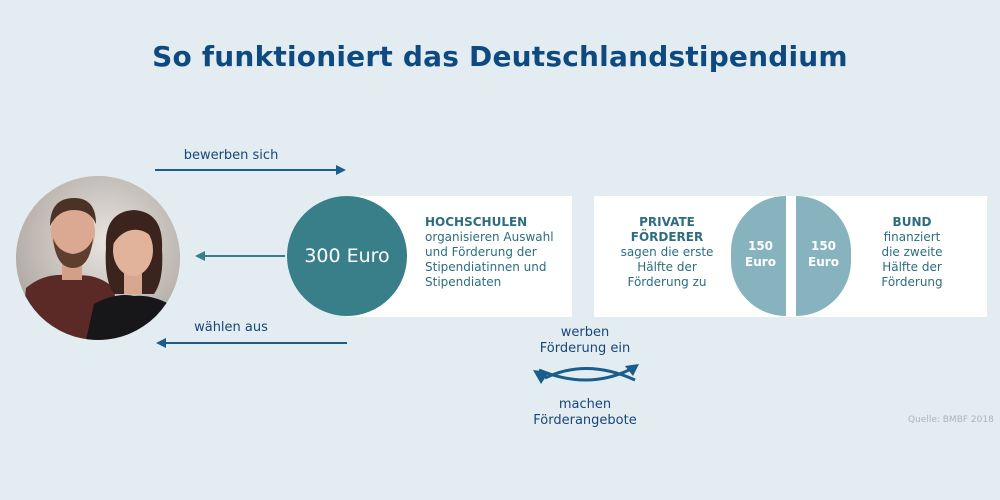  Describe the element at coordinates (667, 267) in the screenshot. I see `private-line2: Hälfte der` at that location.